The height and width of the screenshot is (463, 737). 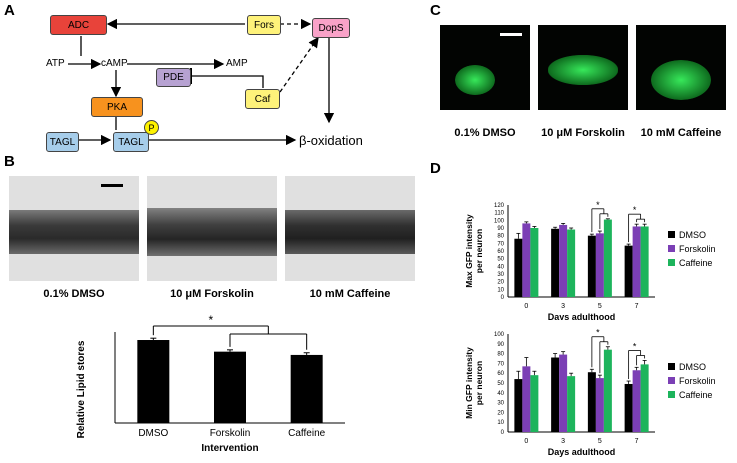 I want to click on pathway-arrows, so click(x=201, y=82).